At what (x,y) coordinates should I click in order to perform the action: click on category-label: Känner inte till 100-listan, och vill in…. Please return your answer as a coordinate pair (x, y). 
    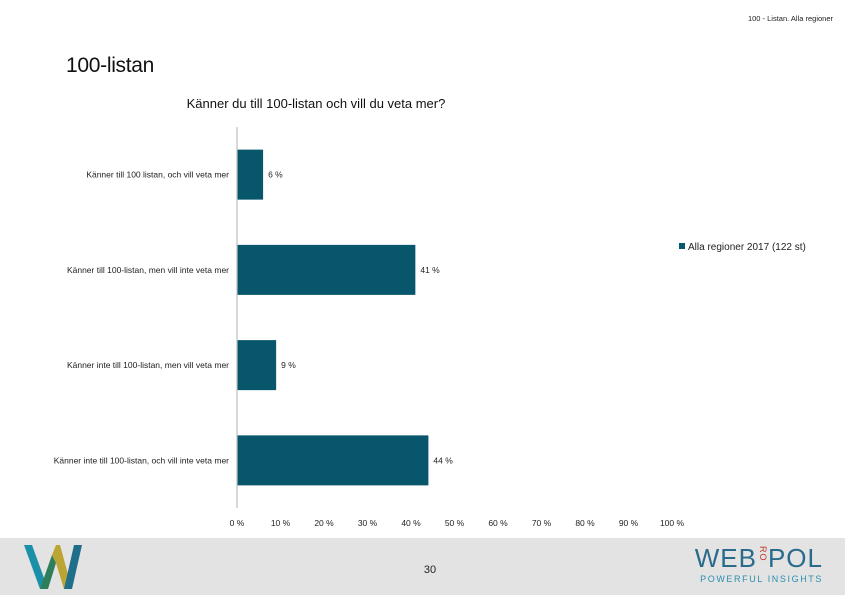
    Looking at the image, I should click on (141, 460).